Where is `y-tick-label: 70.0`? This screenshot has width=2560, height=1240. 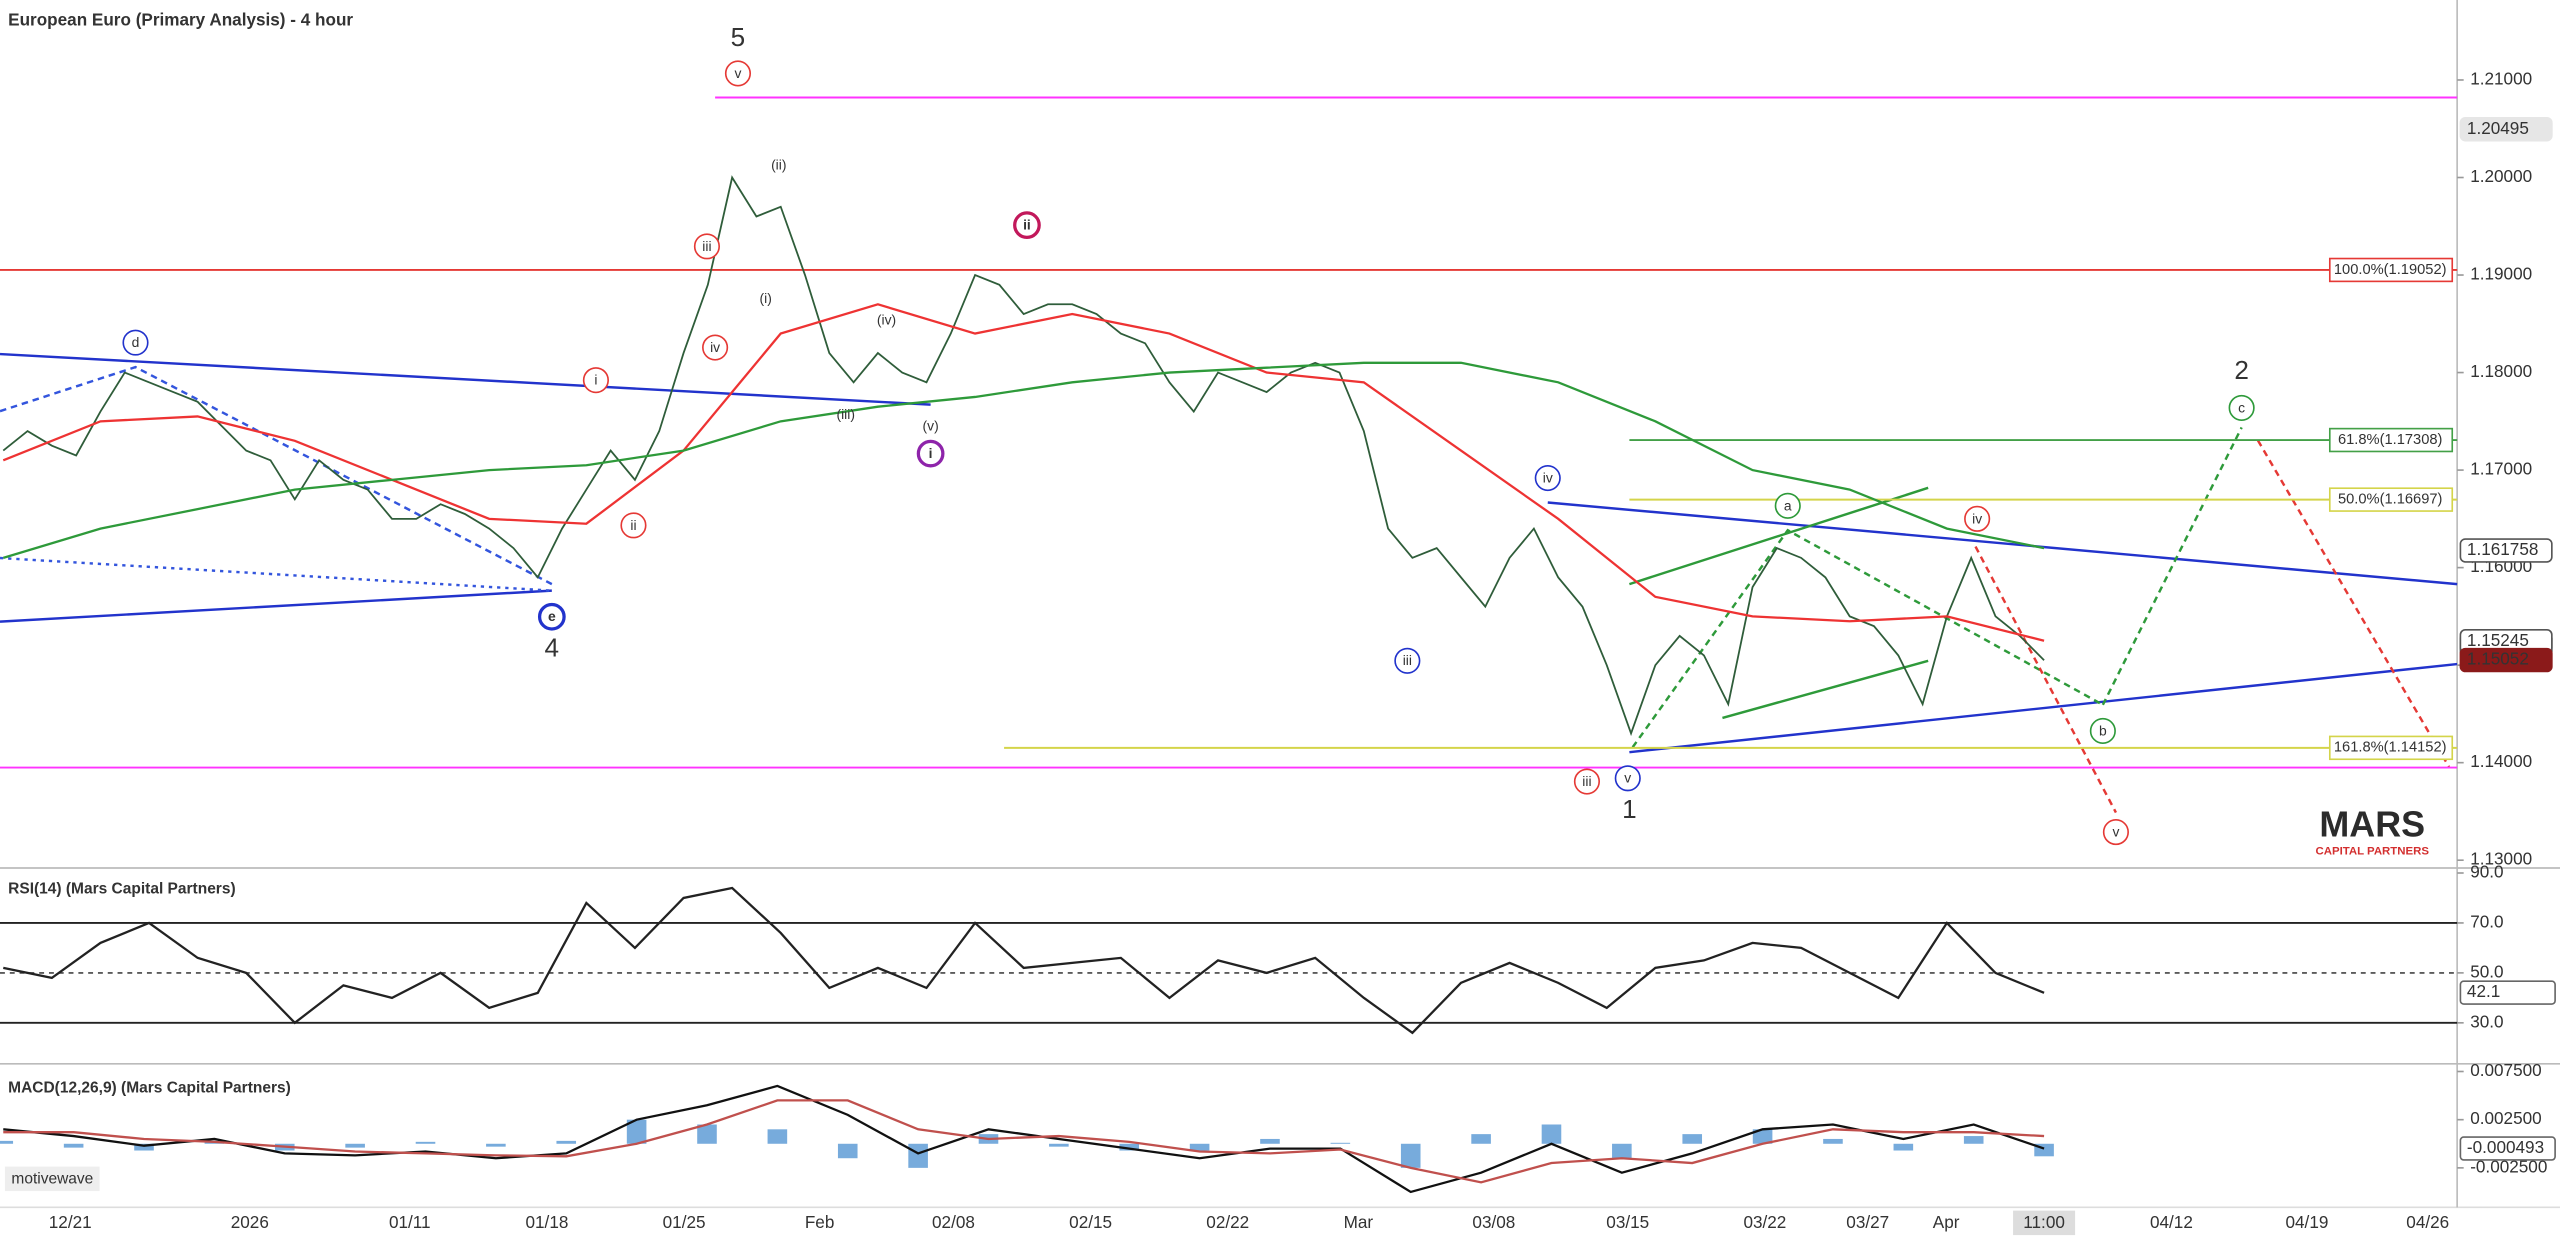 y-tick-label: 70.0 is located at coordinates (2486, 921).